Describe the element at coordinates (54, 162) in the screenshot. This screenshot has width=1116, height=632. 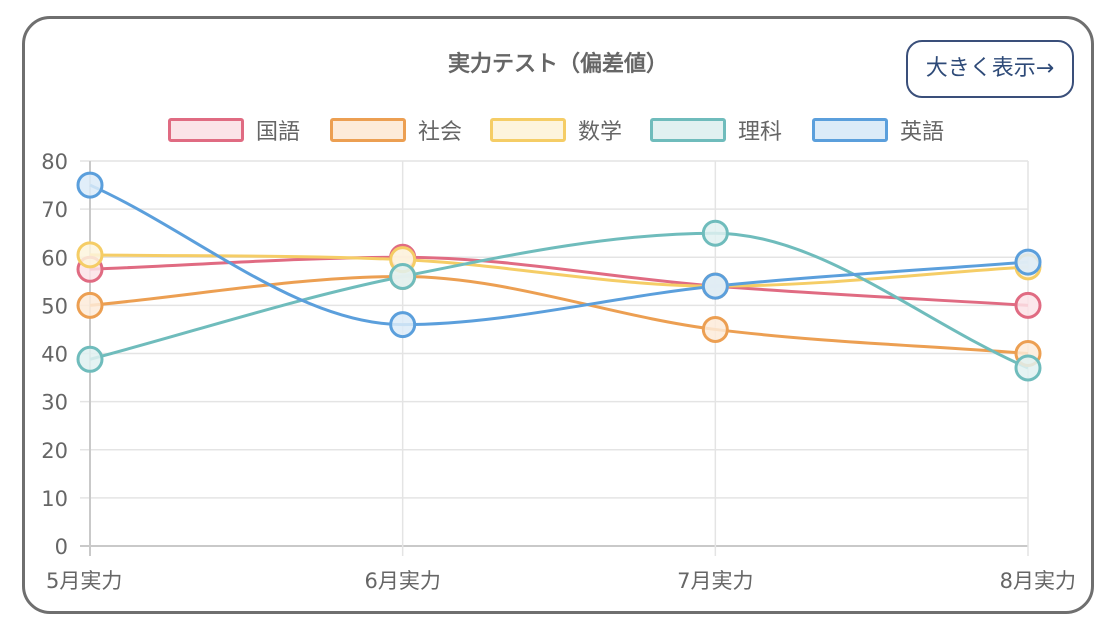
I see `y-tick-label: 80` at that location.